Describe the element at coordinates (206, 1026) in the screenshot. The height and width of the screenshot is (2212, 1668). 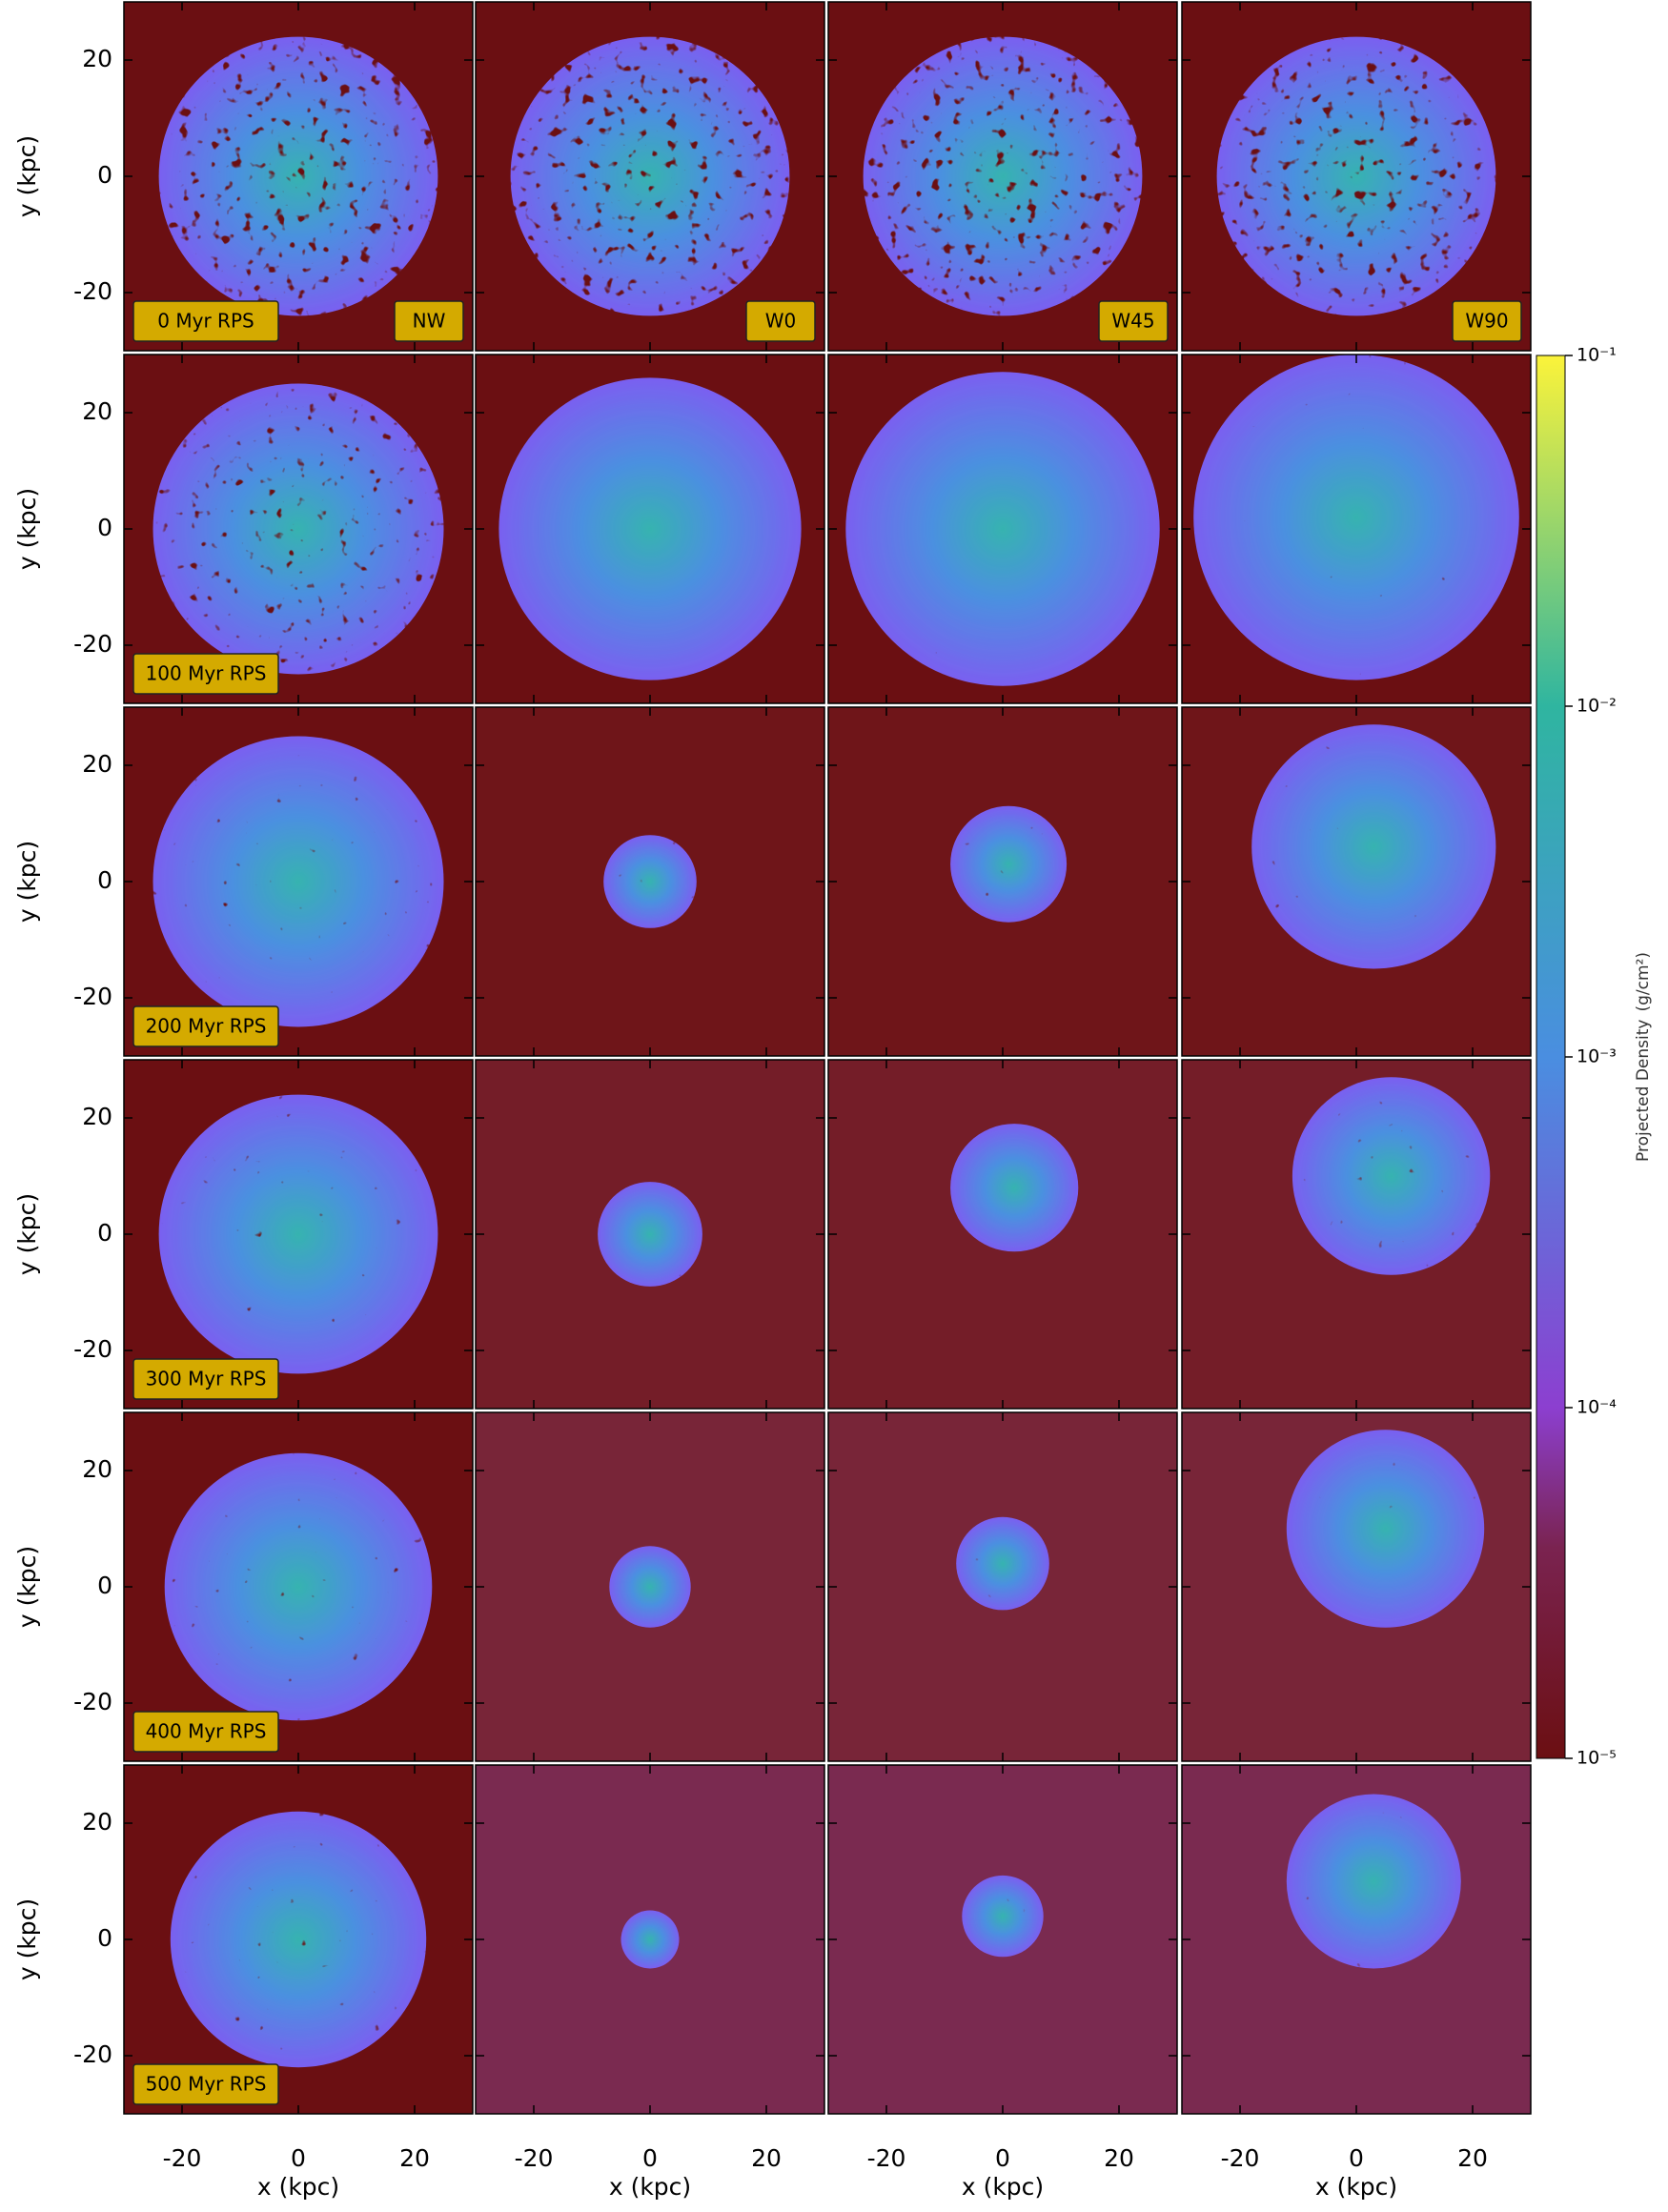
I see `time-label: 200 Myr RPS` at that location.